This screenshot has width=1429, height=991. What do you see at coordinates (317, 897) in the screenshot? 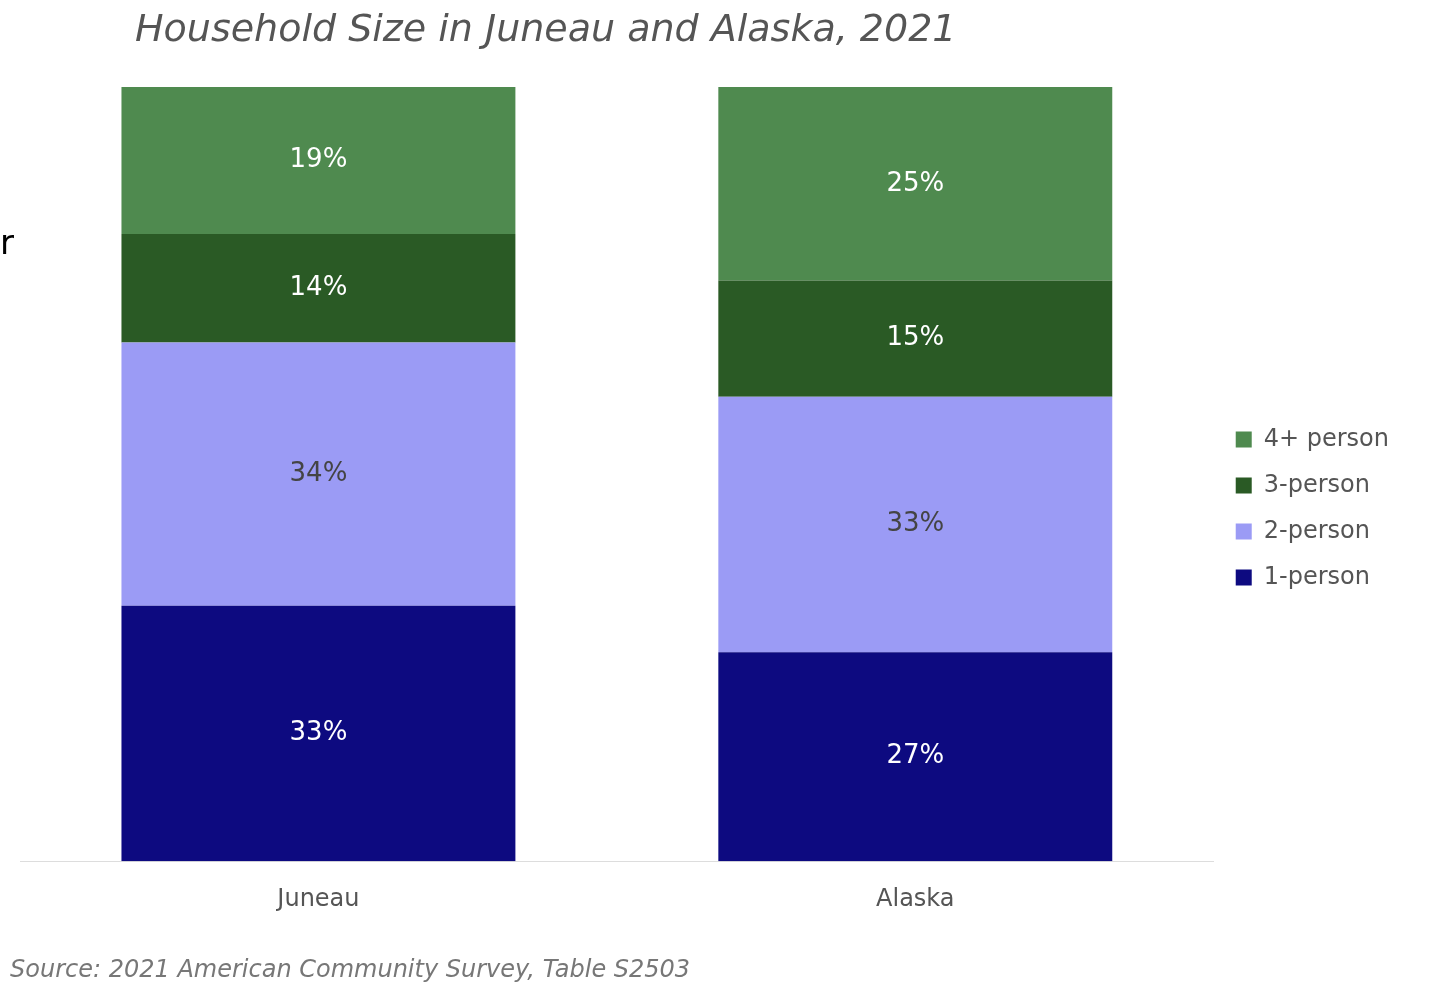
I see `x-tick-label: Juneau` at bounding box center [317, 897].